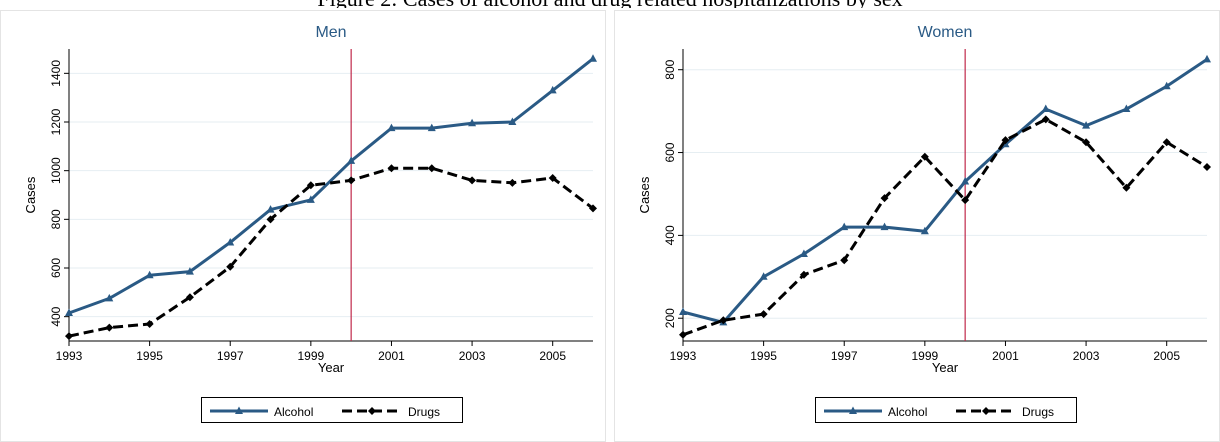 The width and height of the screenshot is (1220, 442). What do you see at coordinates (56, 73) in the screenshot?
I see `y-tick-label: 1400` at bounding box center [56, 73].